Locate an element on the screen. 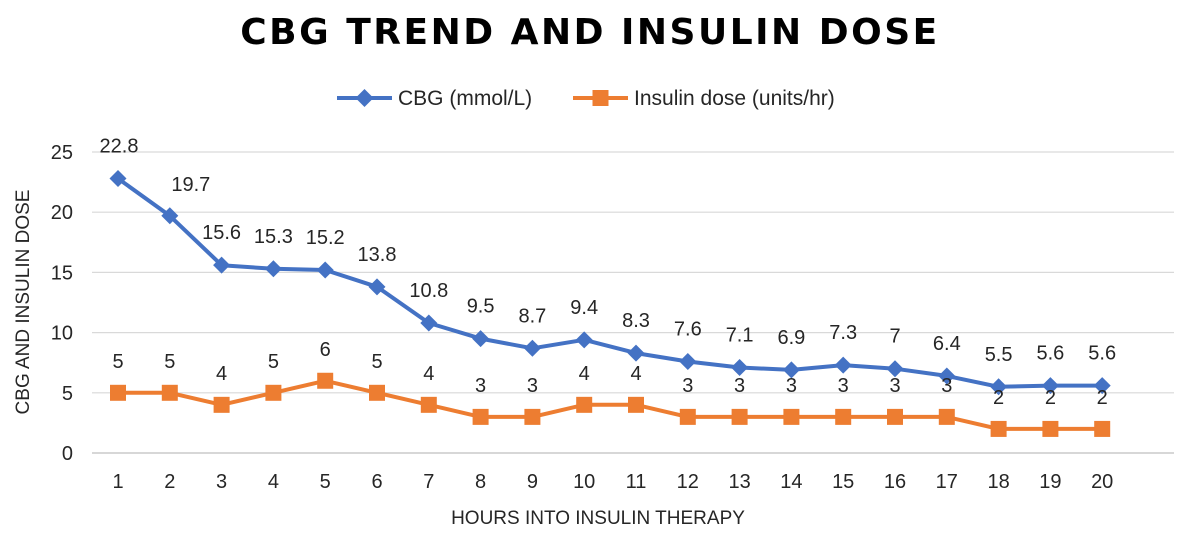 The width and height of the screenshot is (1200, 538). x-tick-label: 20 is located at coordinates (1102, 482).